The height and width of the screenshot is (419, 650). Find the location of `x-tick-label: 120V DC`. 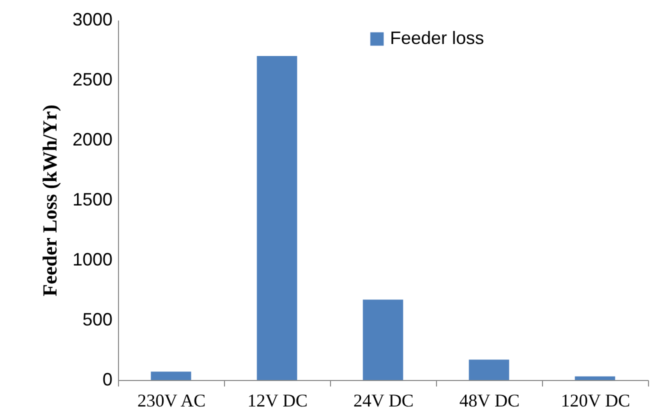

x-tick-label: 120V DC is located at coordinates (595, 400).